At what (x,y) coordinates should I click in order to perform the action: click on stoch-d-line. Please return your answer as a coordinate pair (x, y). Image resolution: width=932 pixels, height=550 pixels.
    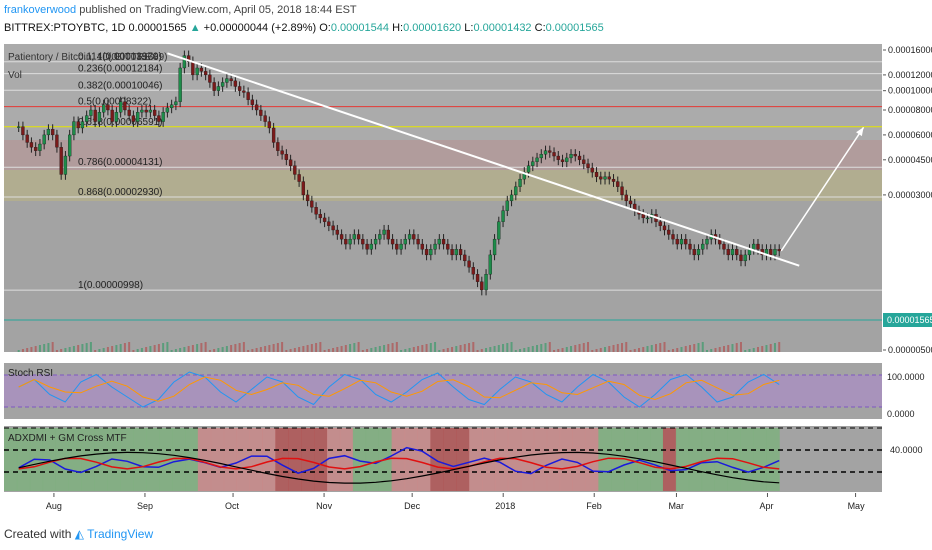
    Looking at the image, I should click on (399, 389).